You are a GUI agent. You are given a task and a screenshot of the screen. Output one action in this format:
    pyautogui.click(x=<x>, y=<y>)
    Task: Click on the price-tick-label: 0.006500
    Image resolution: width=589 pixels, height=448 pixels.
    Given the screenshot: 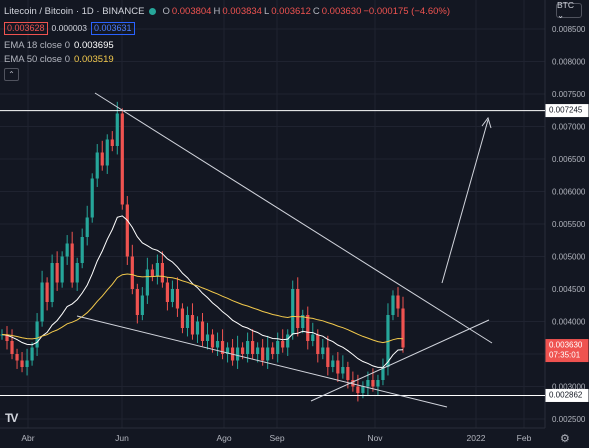 What is the action you would take?
    pyautogui.click(x=569, y=159)
    